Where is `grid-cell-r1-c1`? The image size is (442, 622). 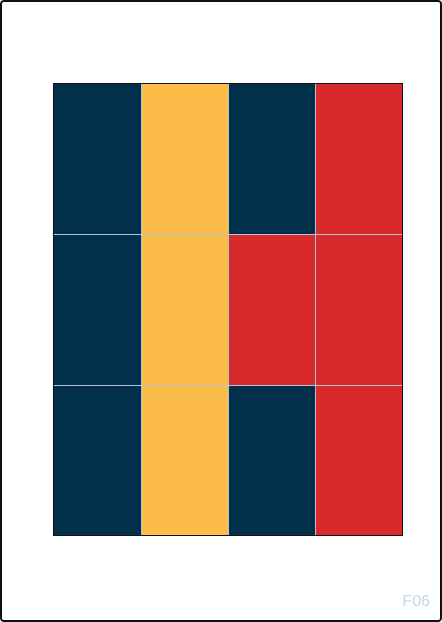
grid-cell-r1-c1 is located at coordinates (97, 159).